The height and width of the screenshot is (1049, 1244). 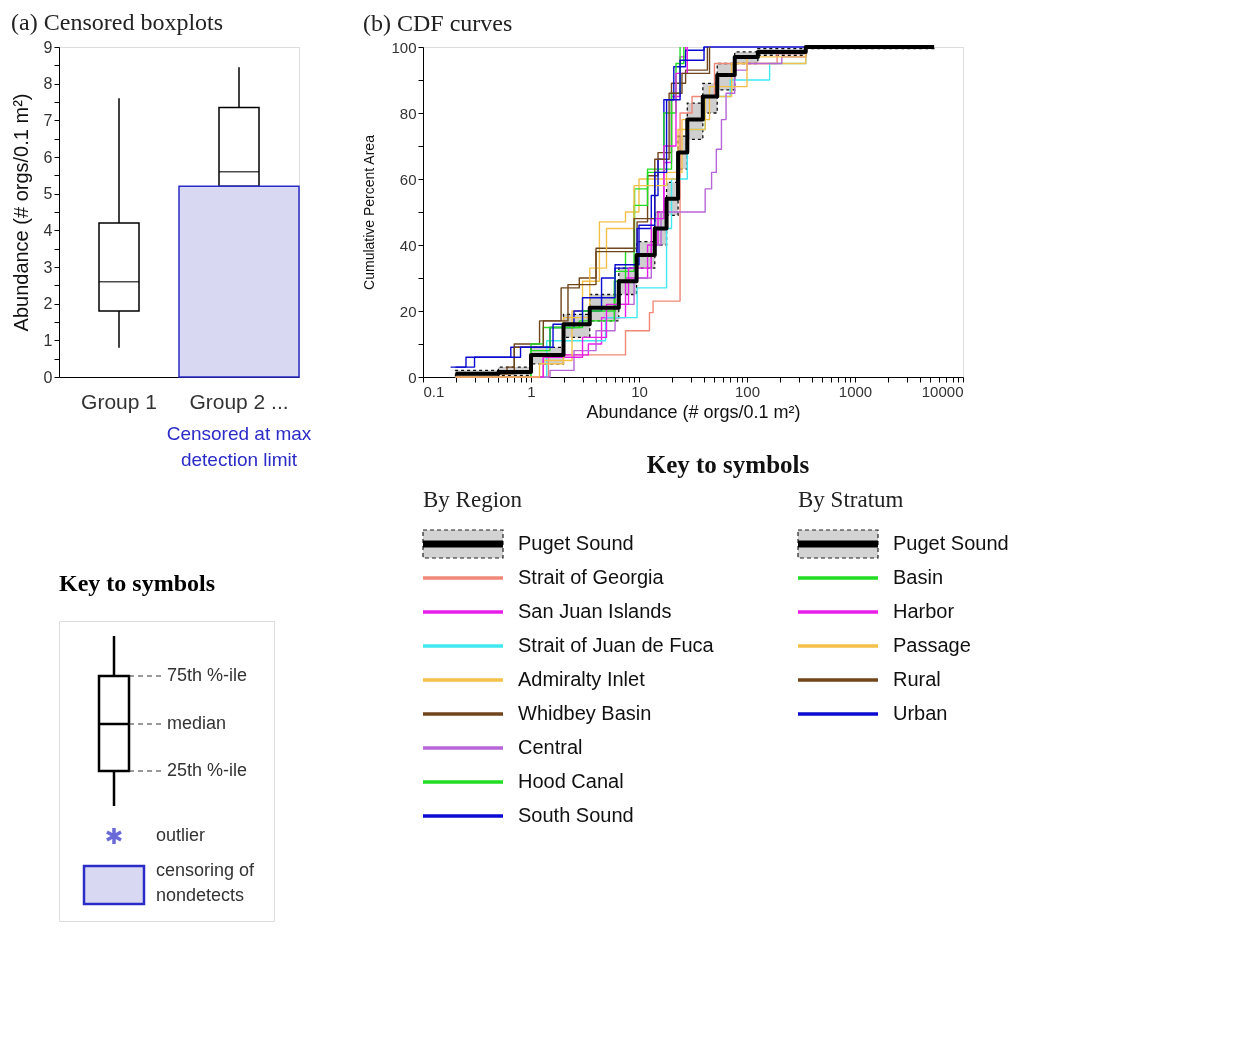 I want to click on chart-title: (a) Censored boxplots, so click(x=117, y=22).